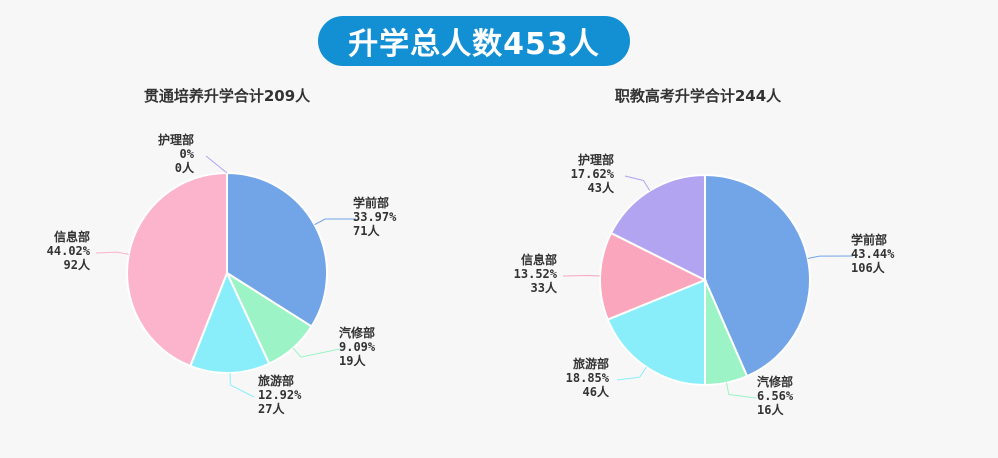  I want to click on chart-1-title: 贯通培养升学合计209人, so click(227, 96).